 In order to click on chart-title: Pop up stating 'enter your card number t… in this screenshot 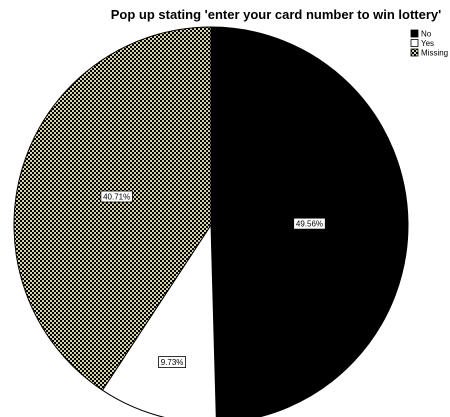, I will do `click(276, 14)`.